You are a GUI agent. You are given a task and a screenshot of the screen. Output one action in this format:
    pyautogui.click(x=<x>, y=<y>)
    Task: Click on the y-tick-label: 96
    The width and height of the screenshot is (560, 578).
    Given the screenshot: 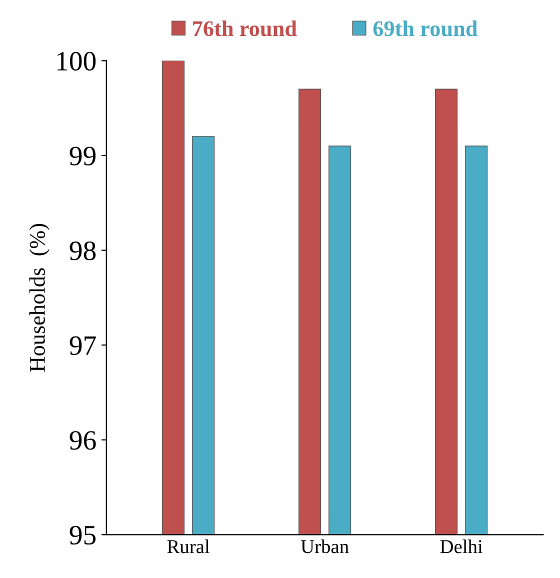 What is the action you would take?
    pyautogui.click(x=83, y=440)
    